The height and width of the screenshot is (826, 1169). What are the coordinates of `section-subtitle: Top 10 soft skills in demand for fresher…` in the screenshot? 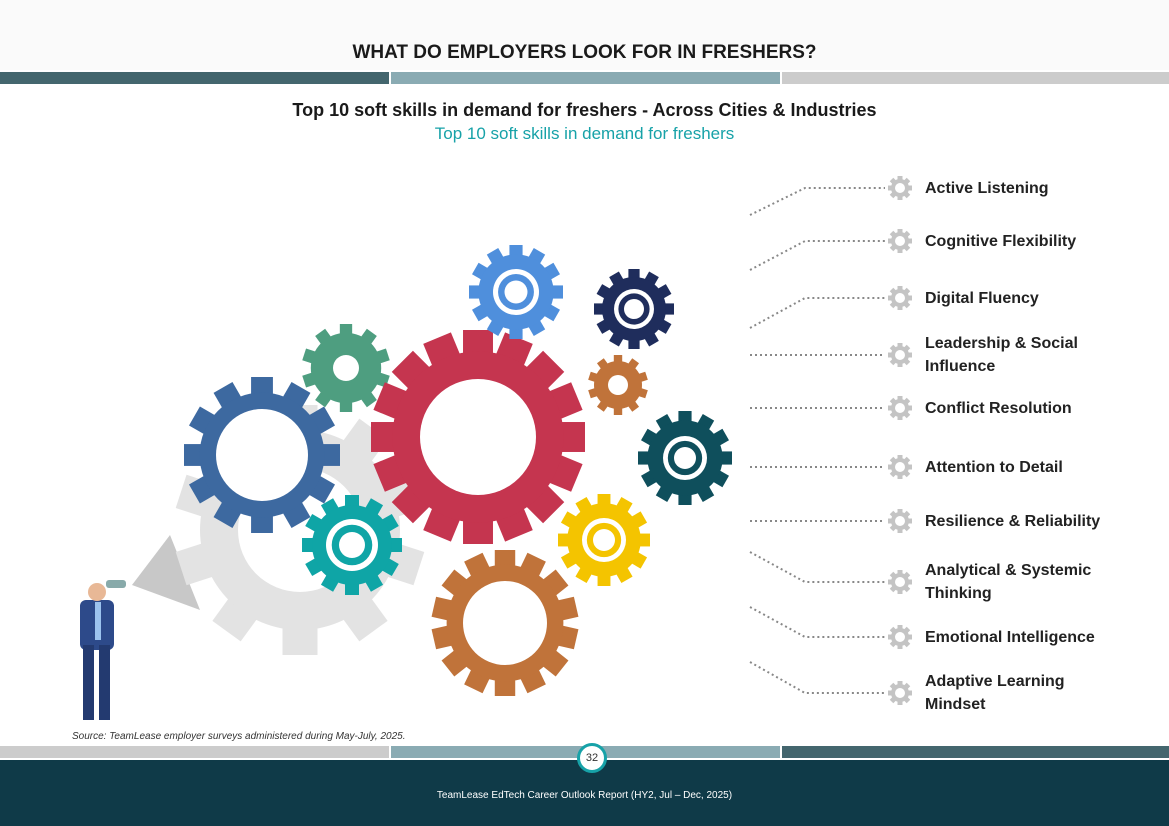 It's located at (584, 133).